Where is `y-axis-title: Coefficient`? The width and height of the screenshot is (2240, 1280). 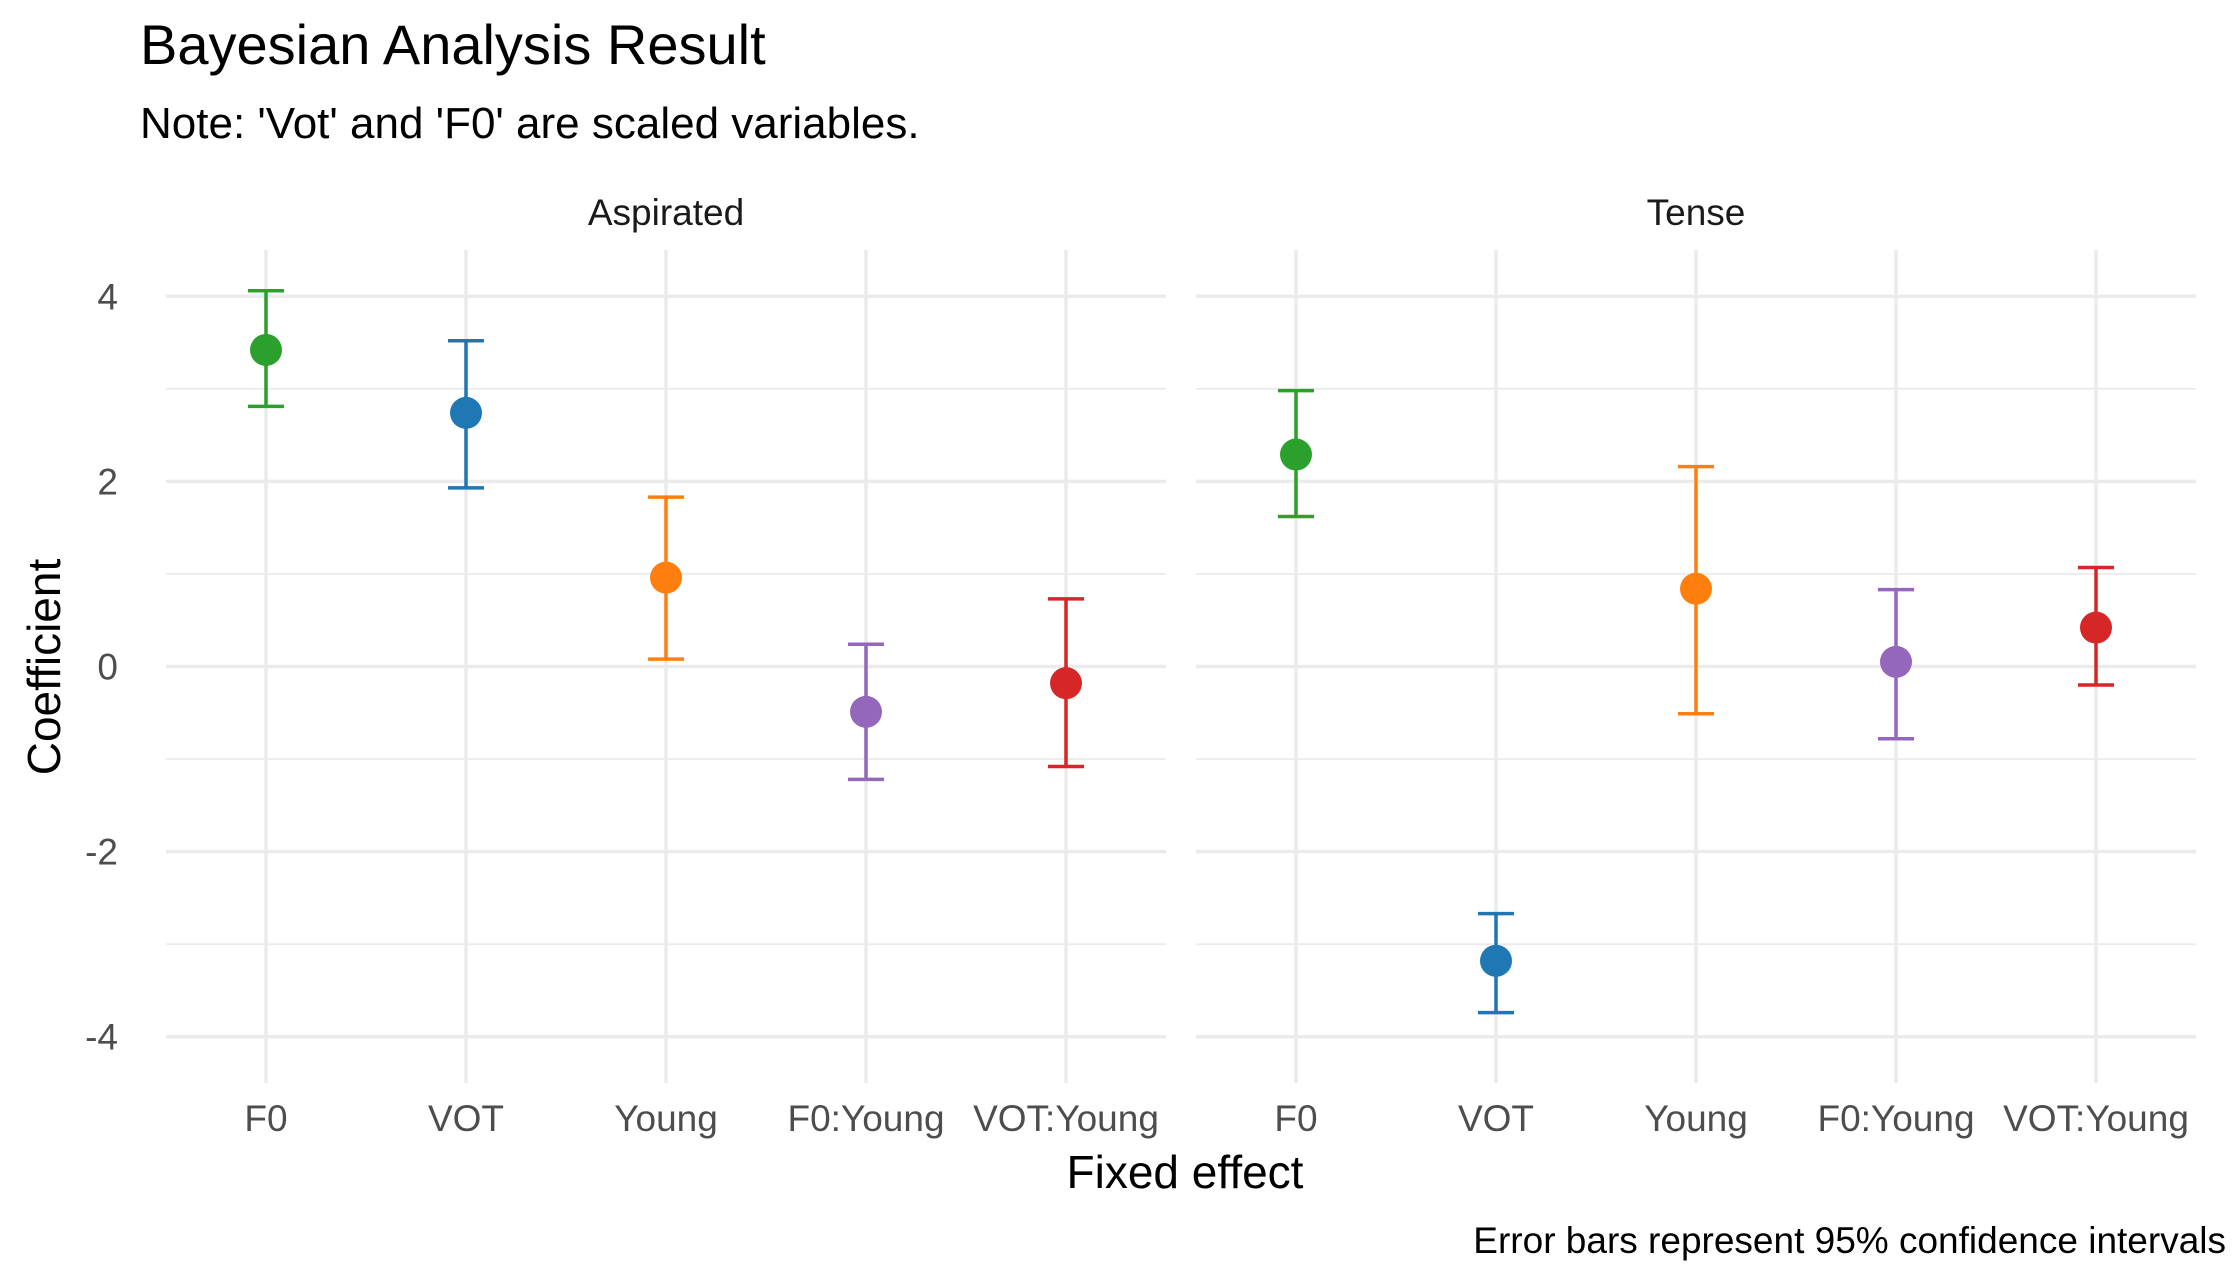
y-axis-title: Coefficient is located at coordinates (44, 667).